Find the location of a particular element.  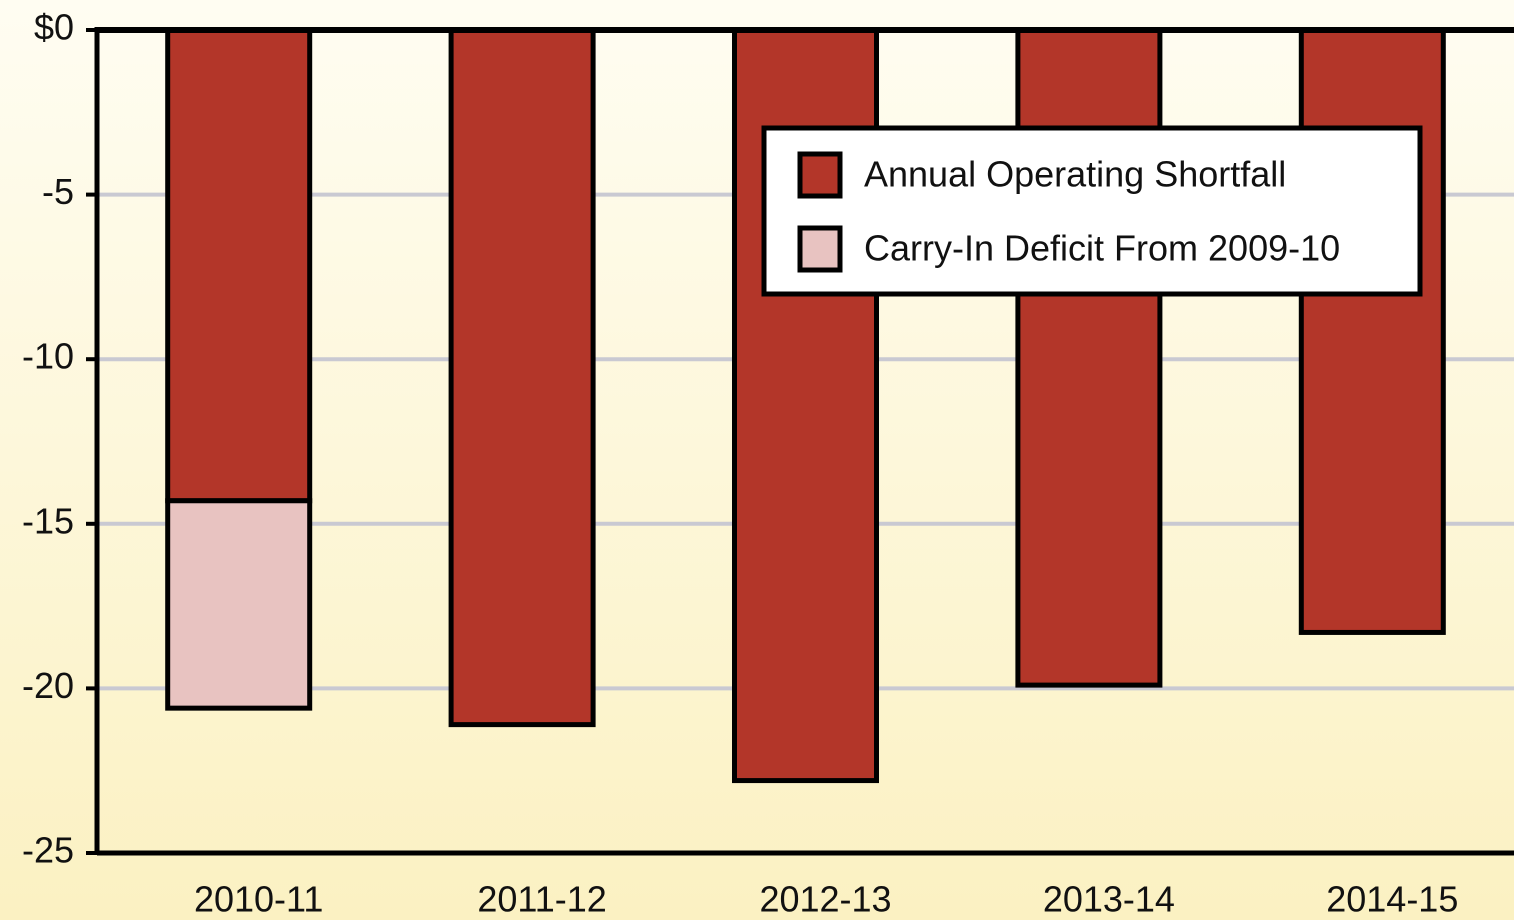

y-tick-label: -15 is located at coordinates (48, 520).